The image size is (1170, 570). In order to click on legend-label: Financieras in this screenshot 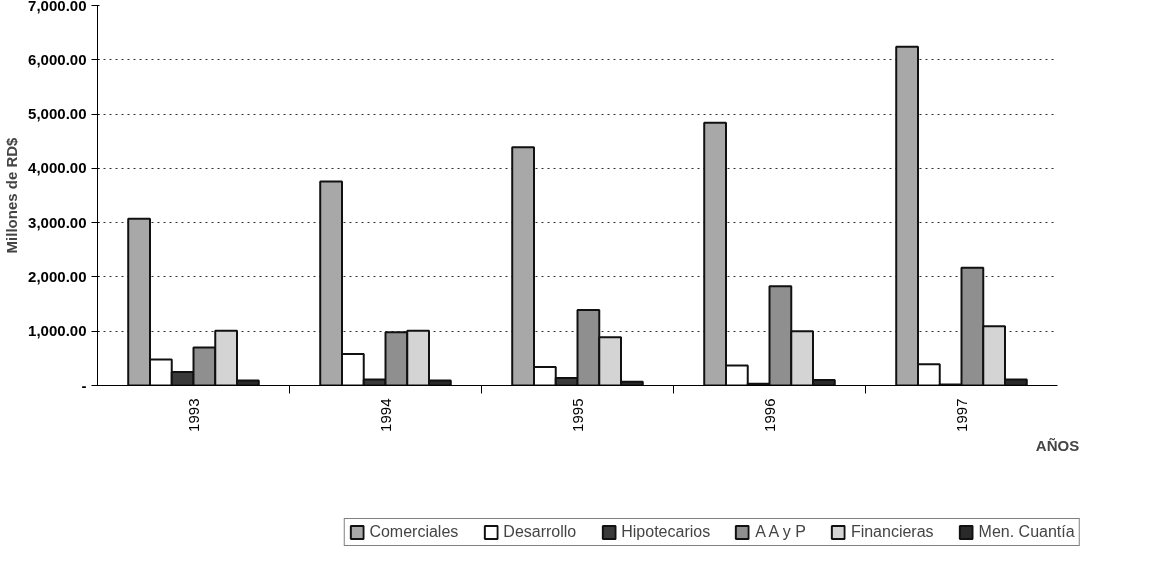, I will do `click(892, 532)`.